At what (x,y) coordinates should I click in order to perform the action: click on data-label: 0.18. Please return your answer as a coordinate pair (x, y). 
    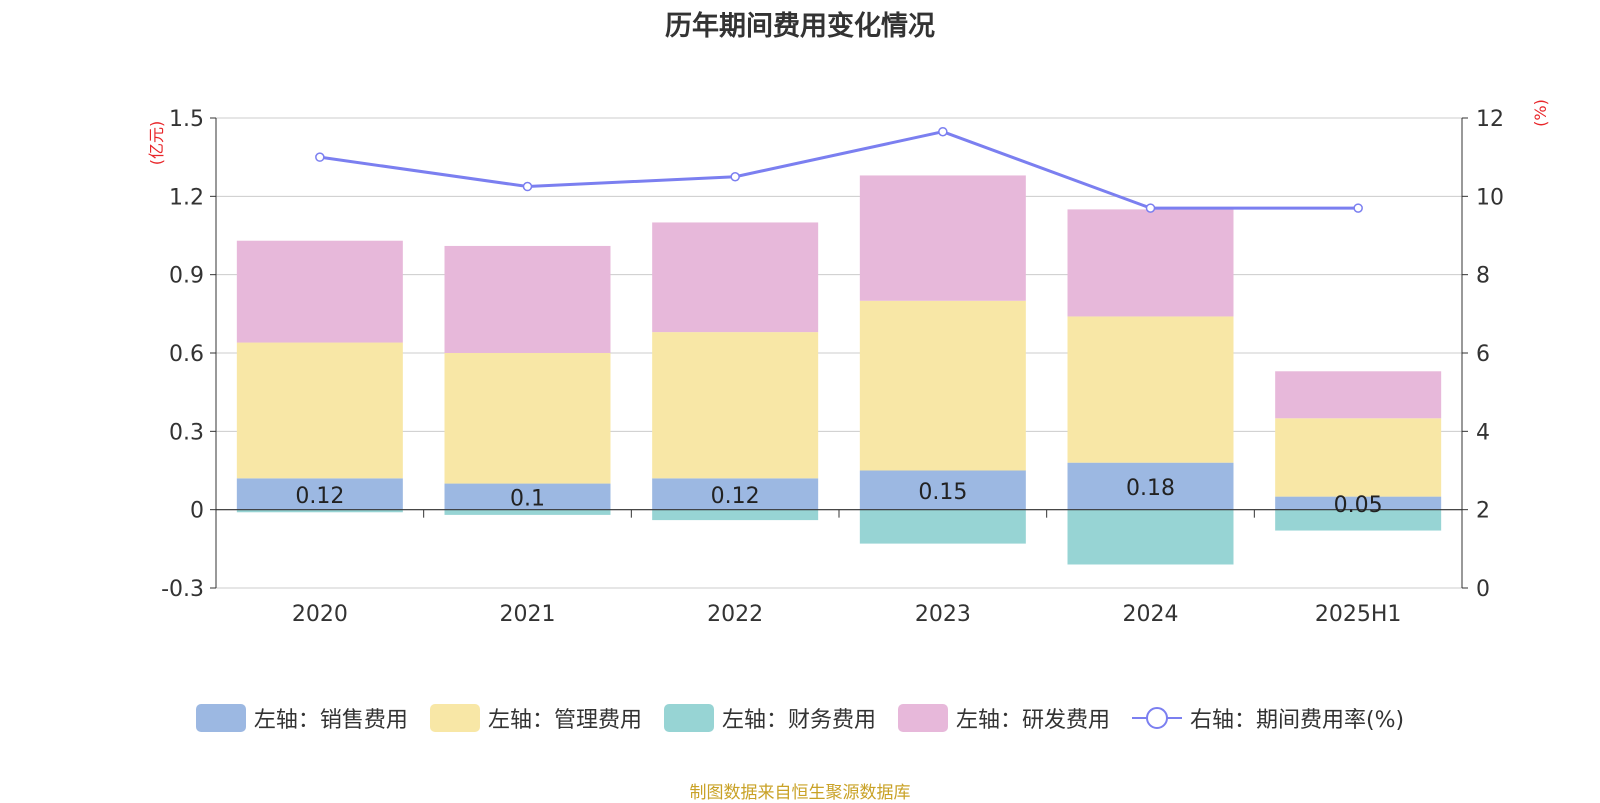
    Looking at the image, I should click on (1150, 488).